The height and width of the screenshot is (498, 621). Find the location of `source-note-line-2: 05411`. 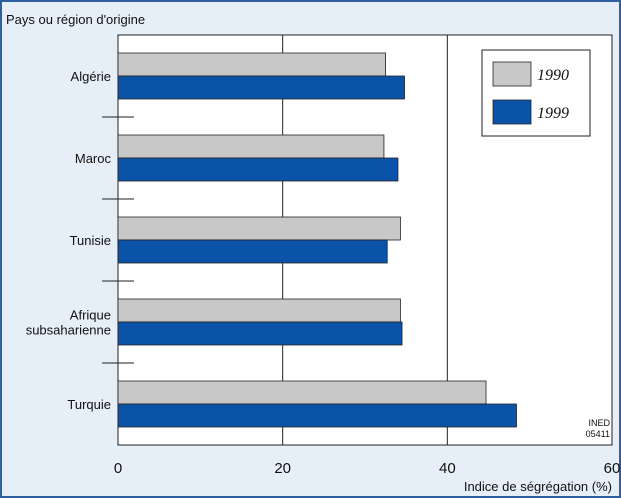

source-note-line-2: 05411 is located at coordinates (598, 434).